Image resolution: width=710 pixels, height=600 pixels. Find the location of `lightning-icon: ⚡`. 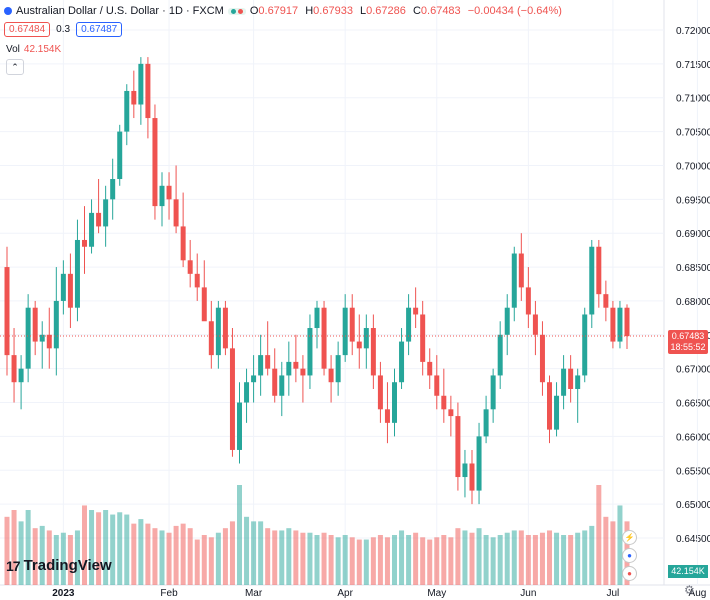

lightning-icon: ⚡ is located at coordinates (629, 537).